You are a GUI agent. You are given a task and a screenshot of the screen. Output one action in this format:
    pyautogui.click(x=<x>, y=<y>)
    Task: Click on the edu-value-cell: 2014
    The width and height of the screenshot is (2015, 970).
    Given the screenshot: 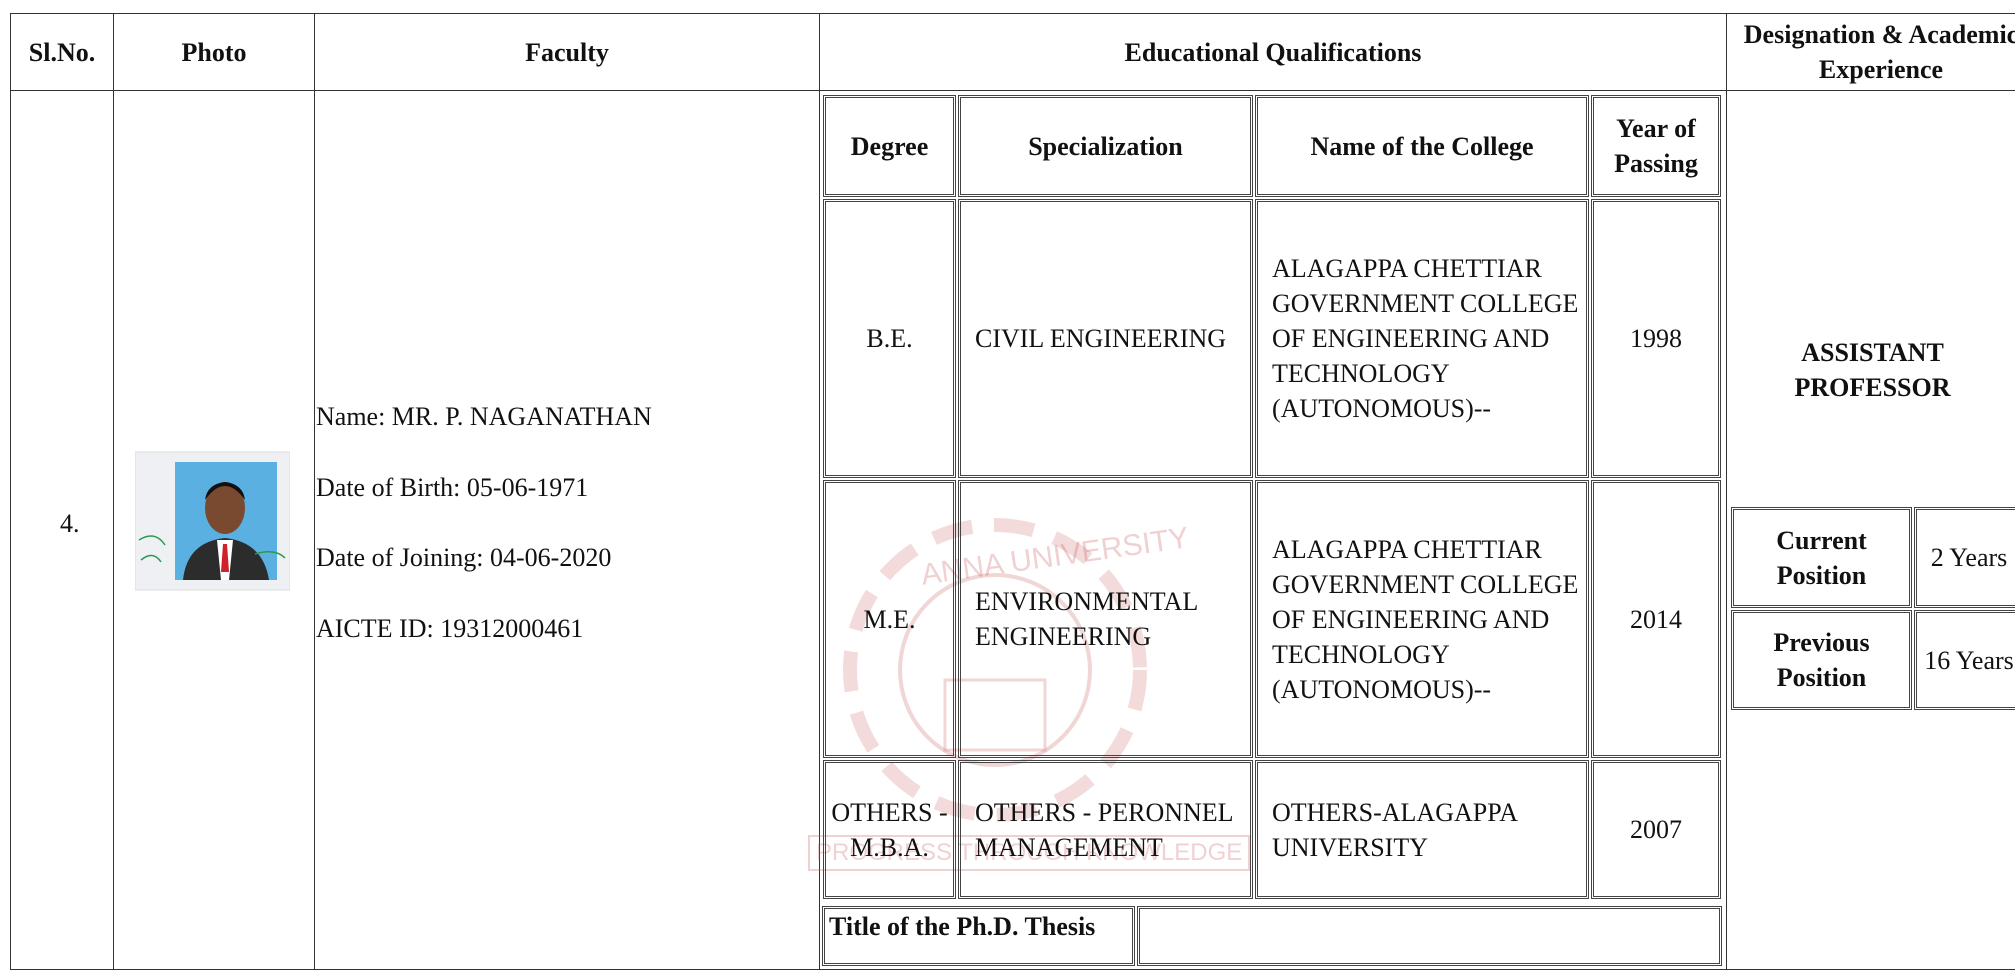 What is the action you would take?
    pyautogui.click(x=1656, y=619)
    